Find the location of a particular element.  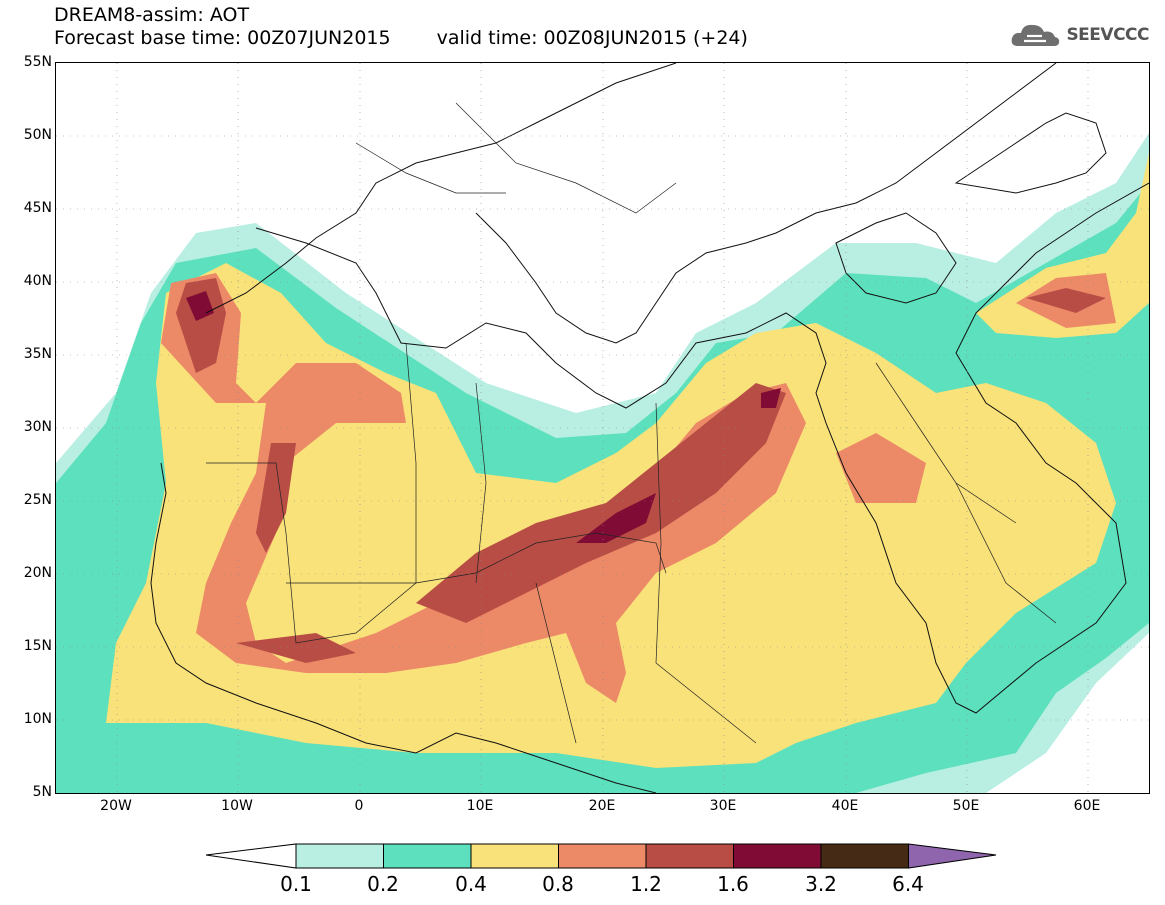

colorbar-label-3.2: 3.2 is located at coordinates (821, 884).